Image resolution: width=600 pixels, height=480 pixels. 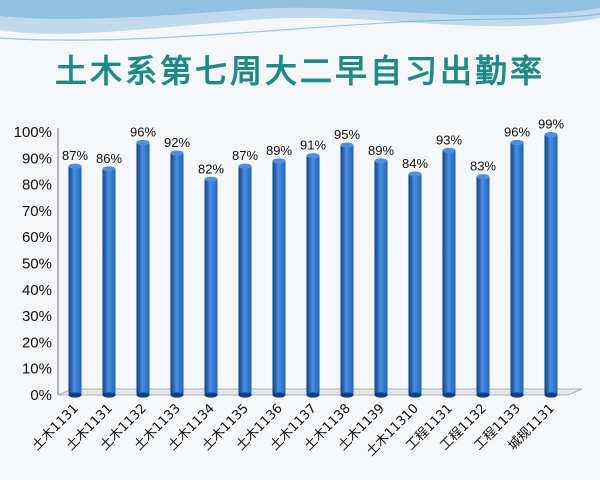 I want to click on data-label: 86%, so click(x=109, y=158).